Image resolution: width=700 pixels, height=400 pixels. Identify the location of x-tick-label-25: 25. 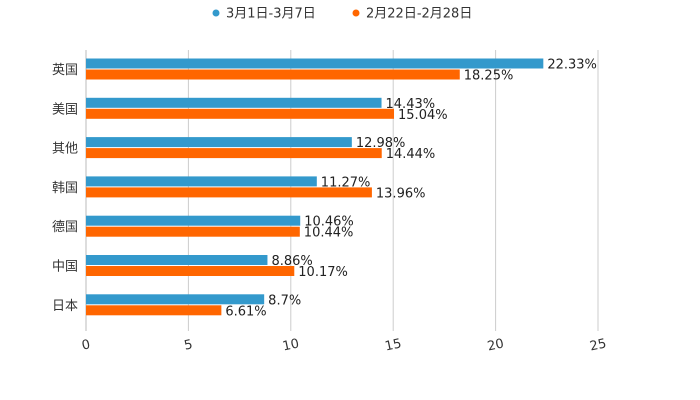
(597, 345).